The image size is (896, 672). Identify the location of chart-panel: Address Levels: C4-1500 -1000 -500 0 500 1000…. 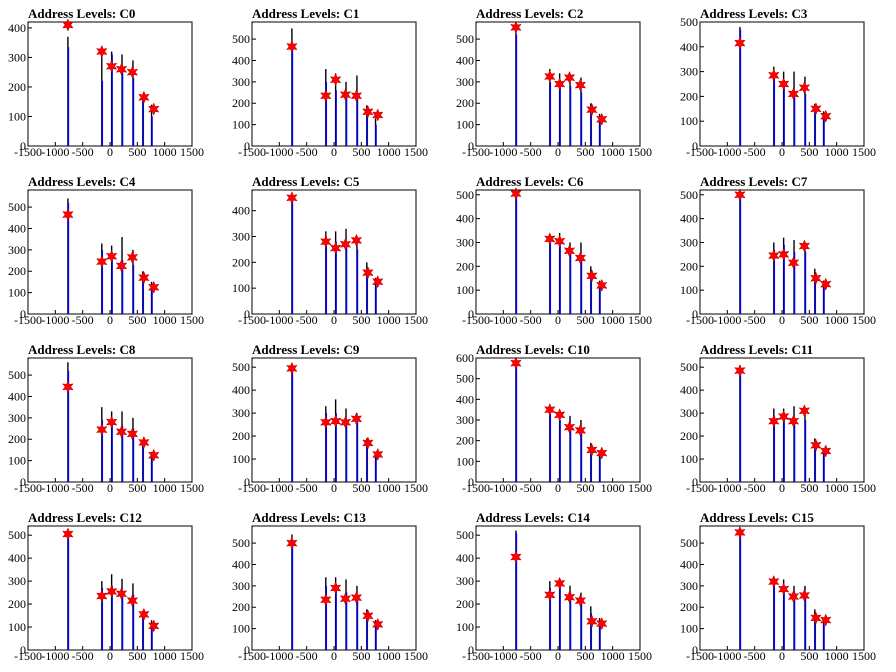
(106, 250).